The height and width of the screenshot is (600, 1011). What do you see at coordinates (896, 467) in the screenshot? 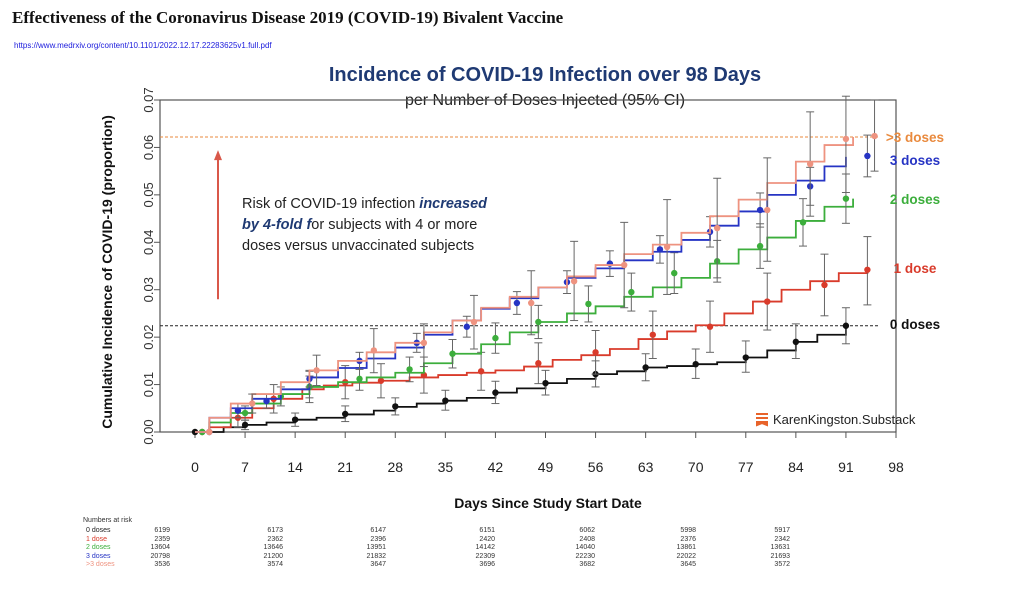
I see `x-tick-label: 98` at bounding box center [896, 467].